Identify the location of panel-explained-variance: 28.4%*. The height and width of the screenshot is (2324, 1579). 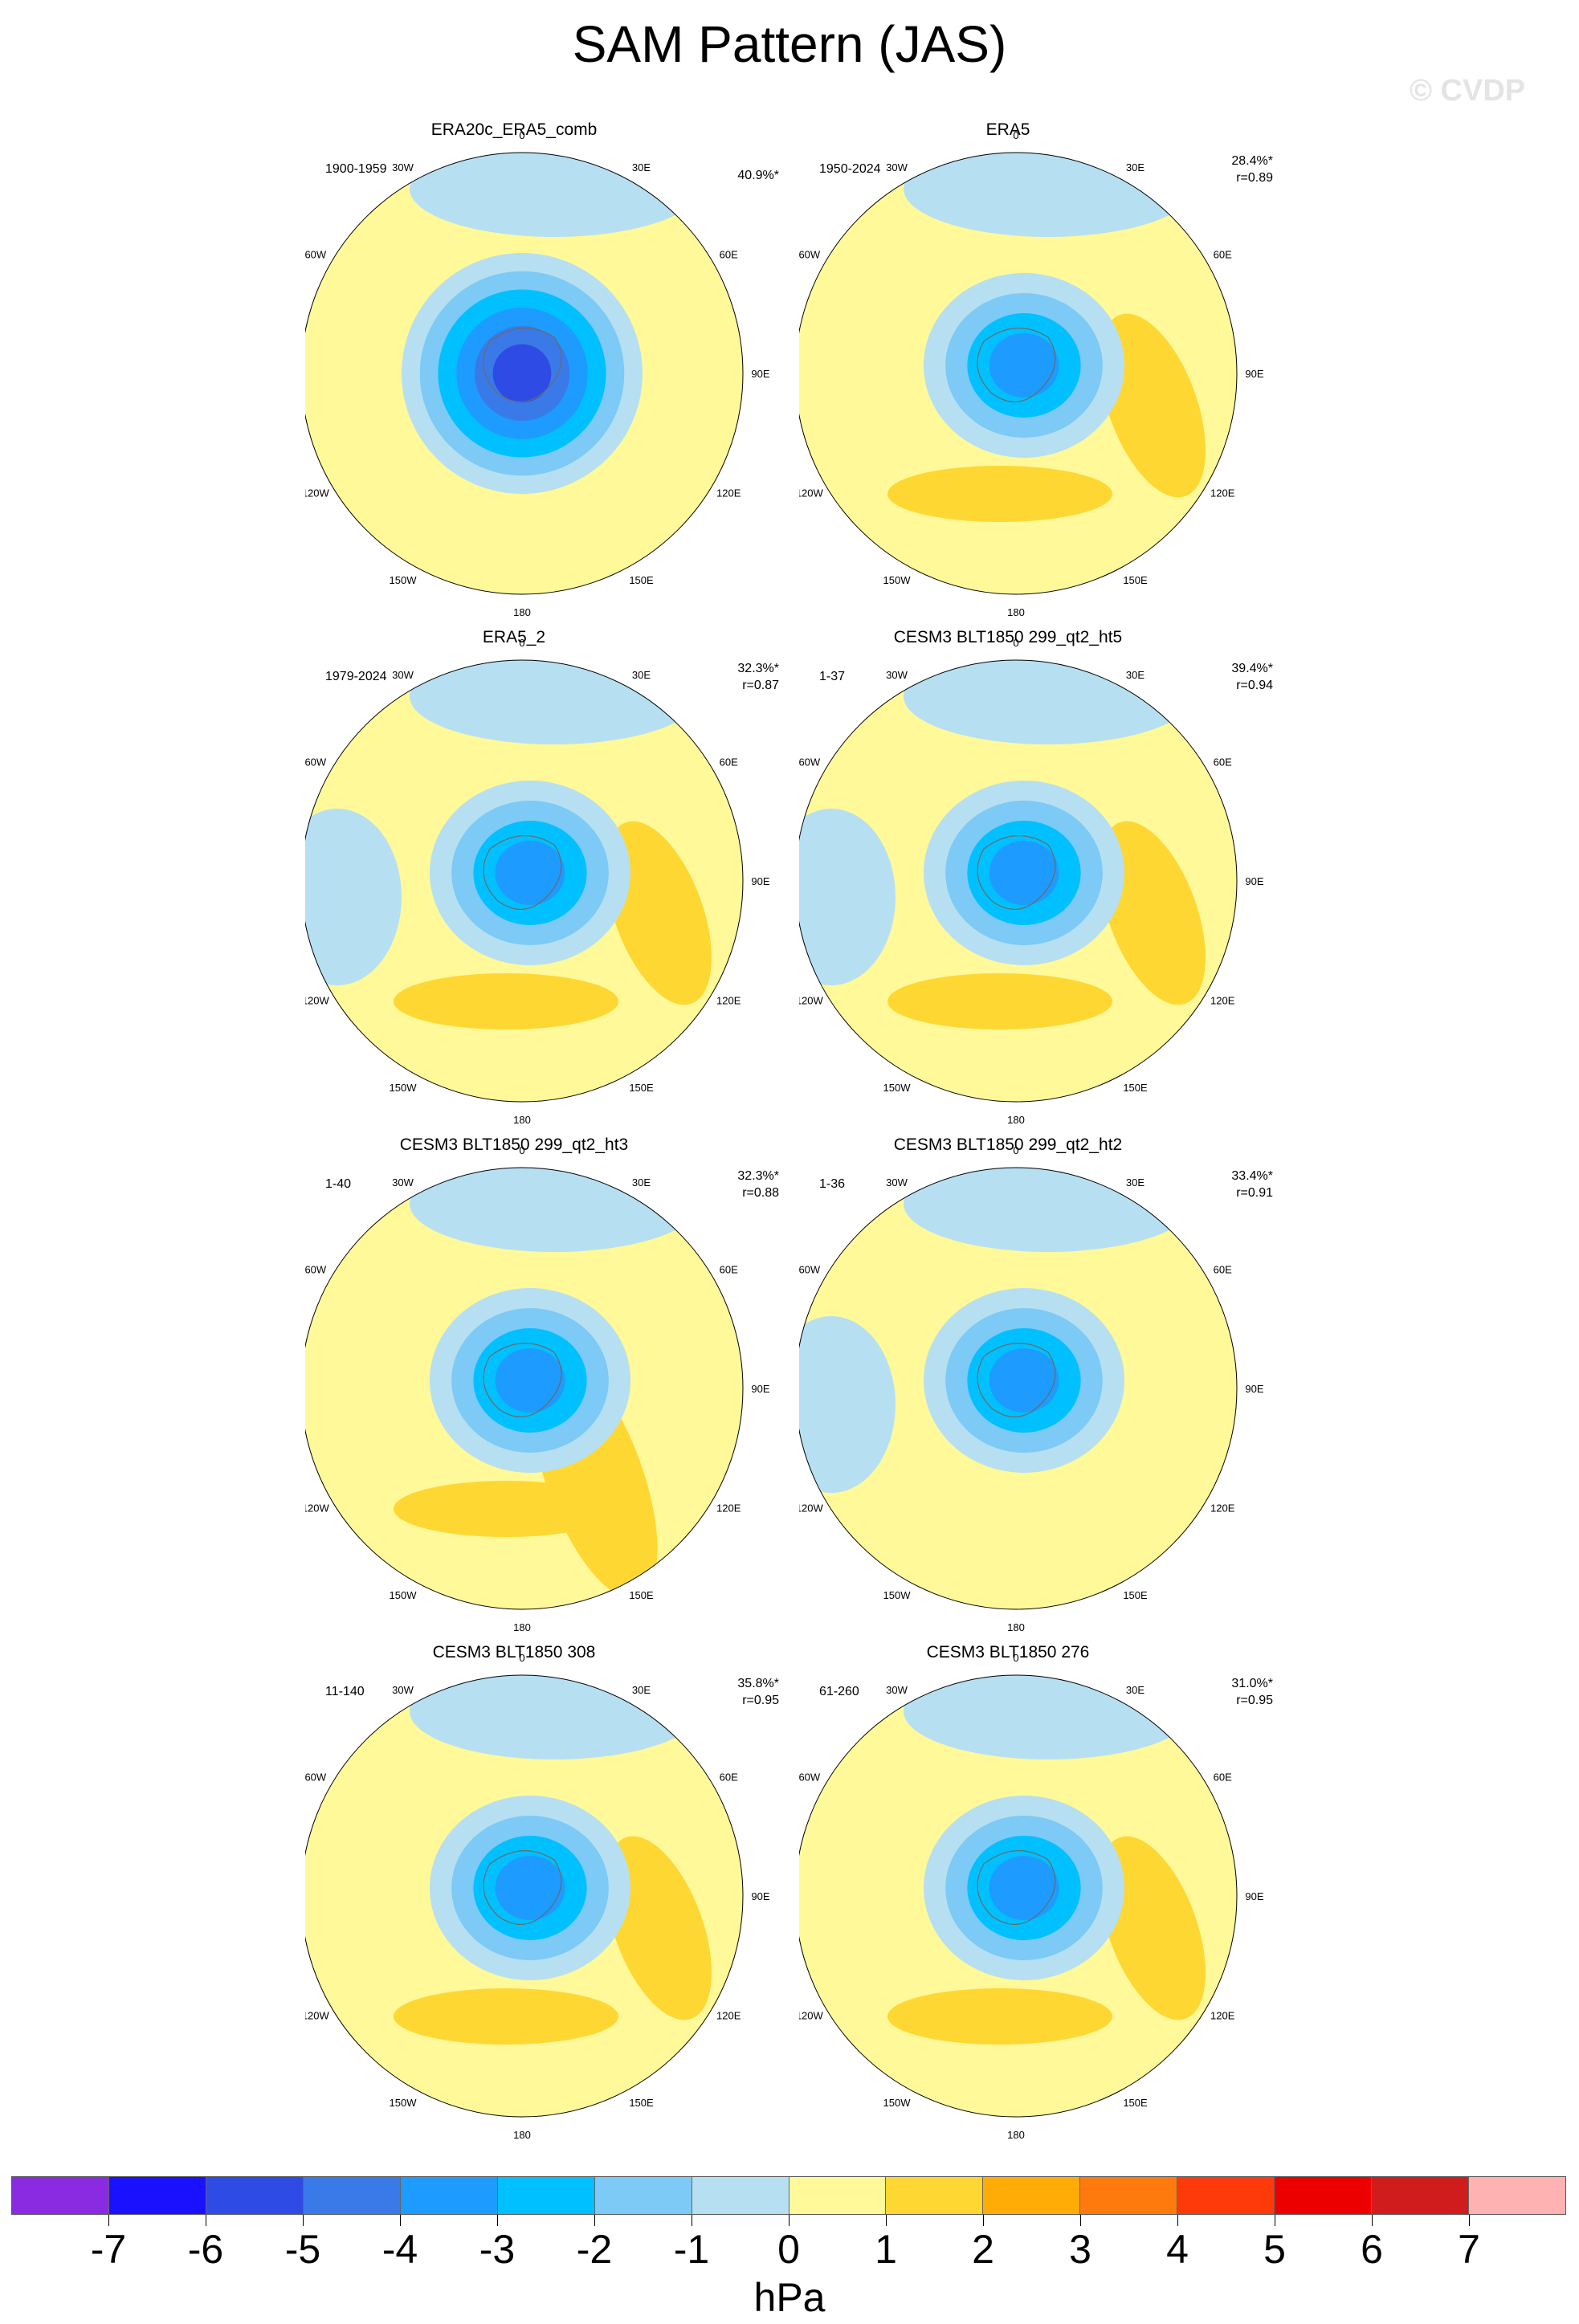
(1252, 161).